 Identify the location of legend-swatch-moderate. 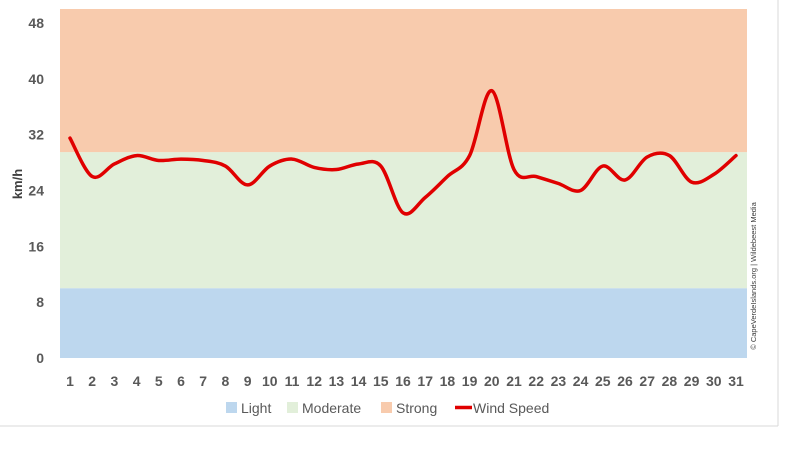
(292, 407).